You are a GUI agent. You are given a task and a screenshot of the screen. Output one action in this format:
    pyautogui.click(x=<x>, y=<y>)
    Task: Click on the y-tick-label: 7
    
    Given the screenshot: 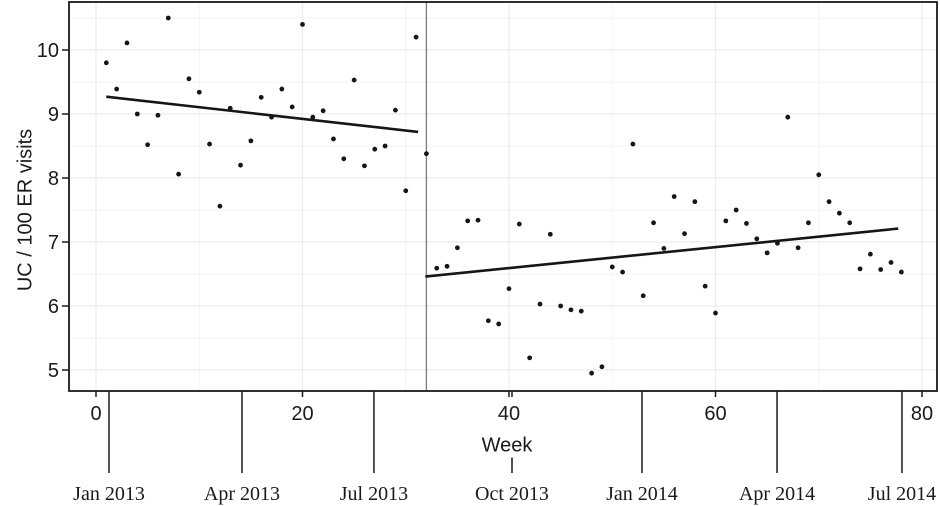 What is the action you would take?
    pyautogui.click(x=53, y=243)
    